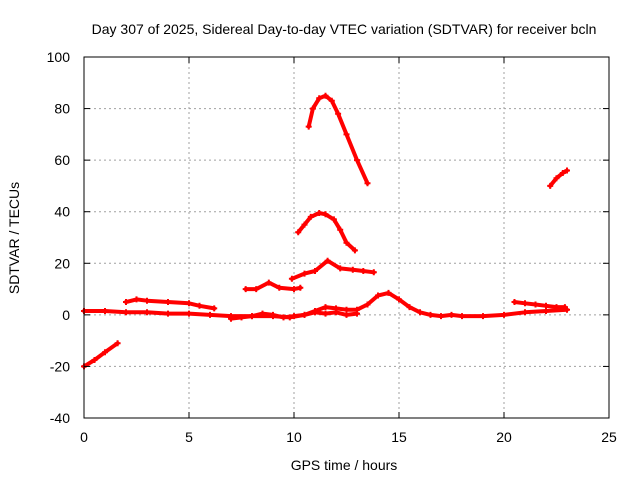 The width and height of the screenshot is (640, 480). What do you see at coordinates (84, 437) in the screenshot?
I see `x-tick-label: 0` at bounding box center [84, 437].